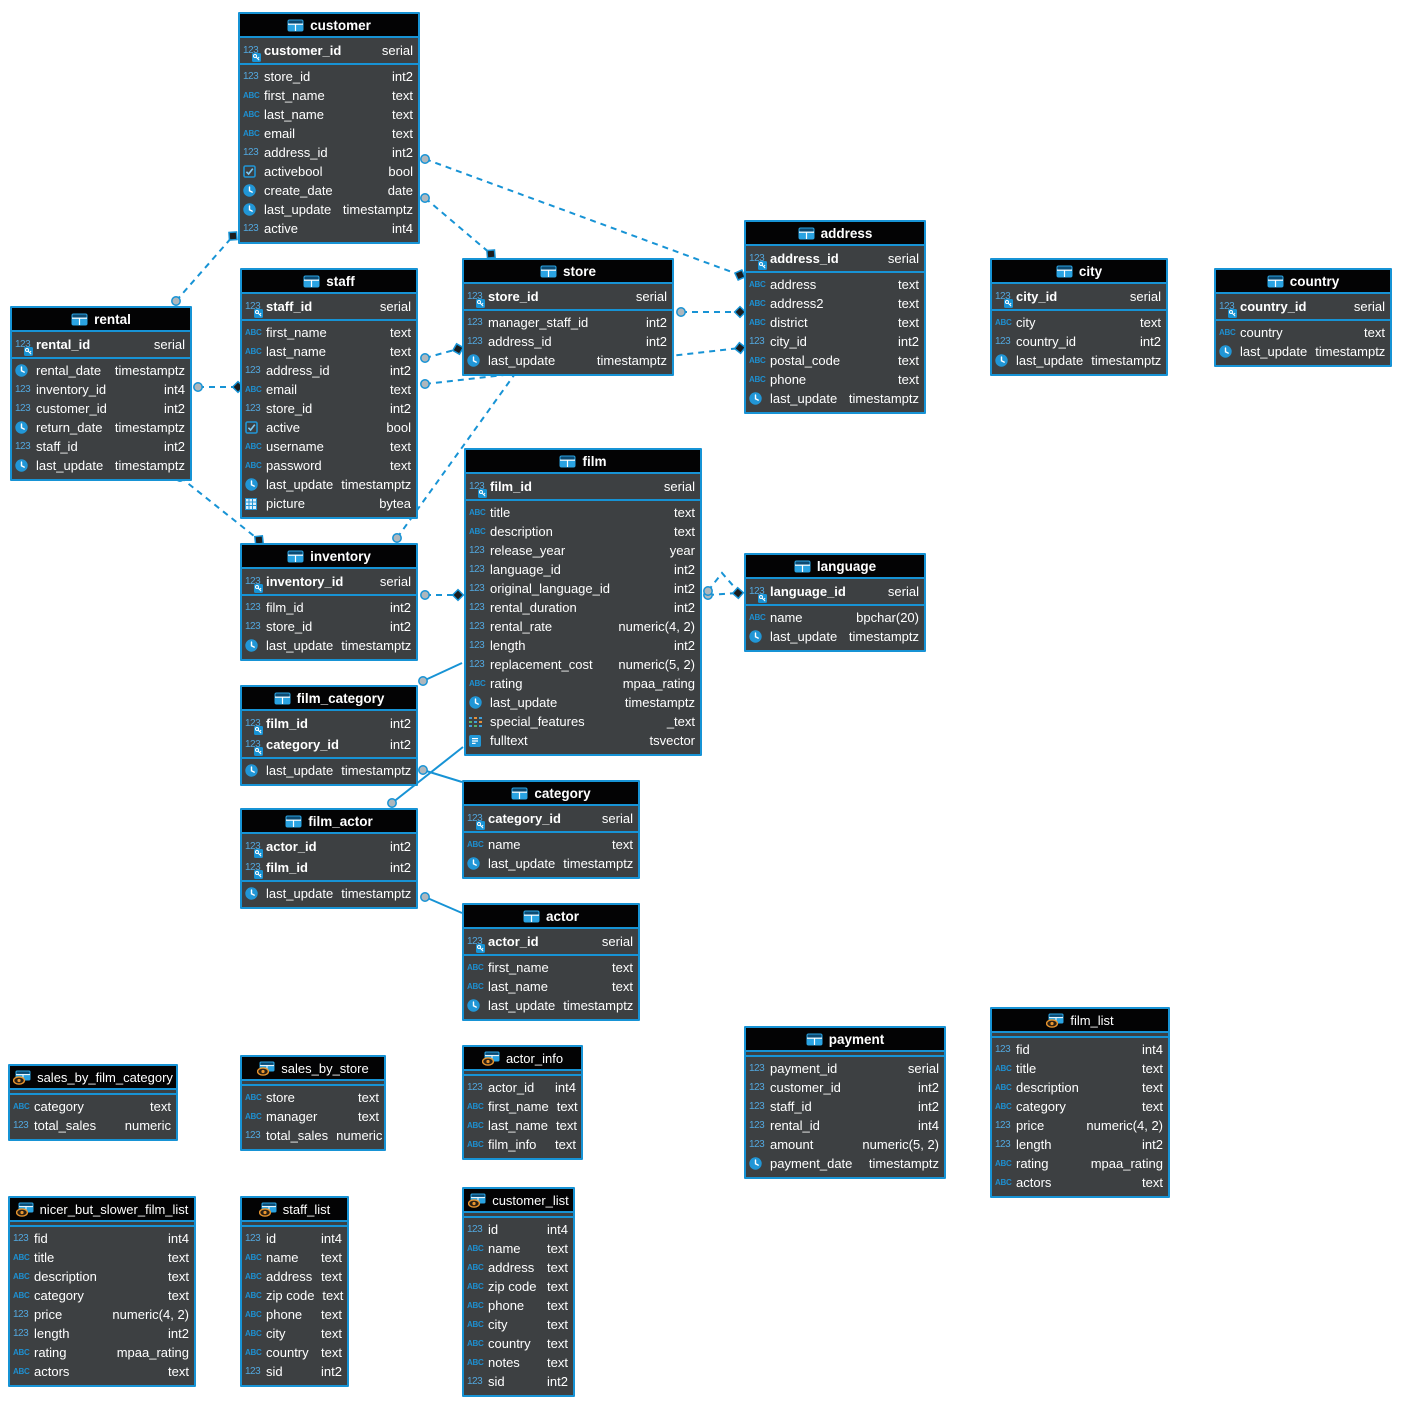  I want to click on column-row-staff_id: 123 staff_id int2, so click(101, 446).